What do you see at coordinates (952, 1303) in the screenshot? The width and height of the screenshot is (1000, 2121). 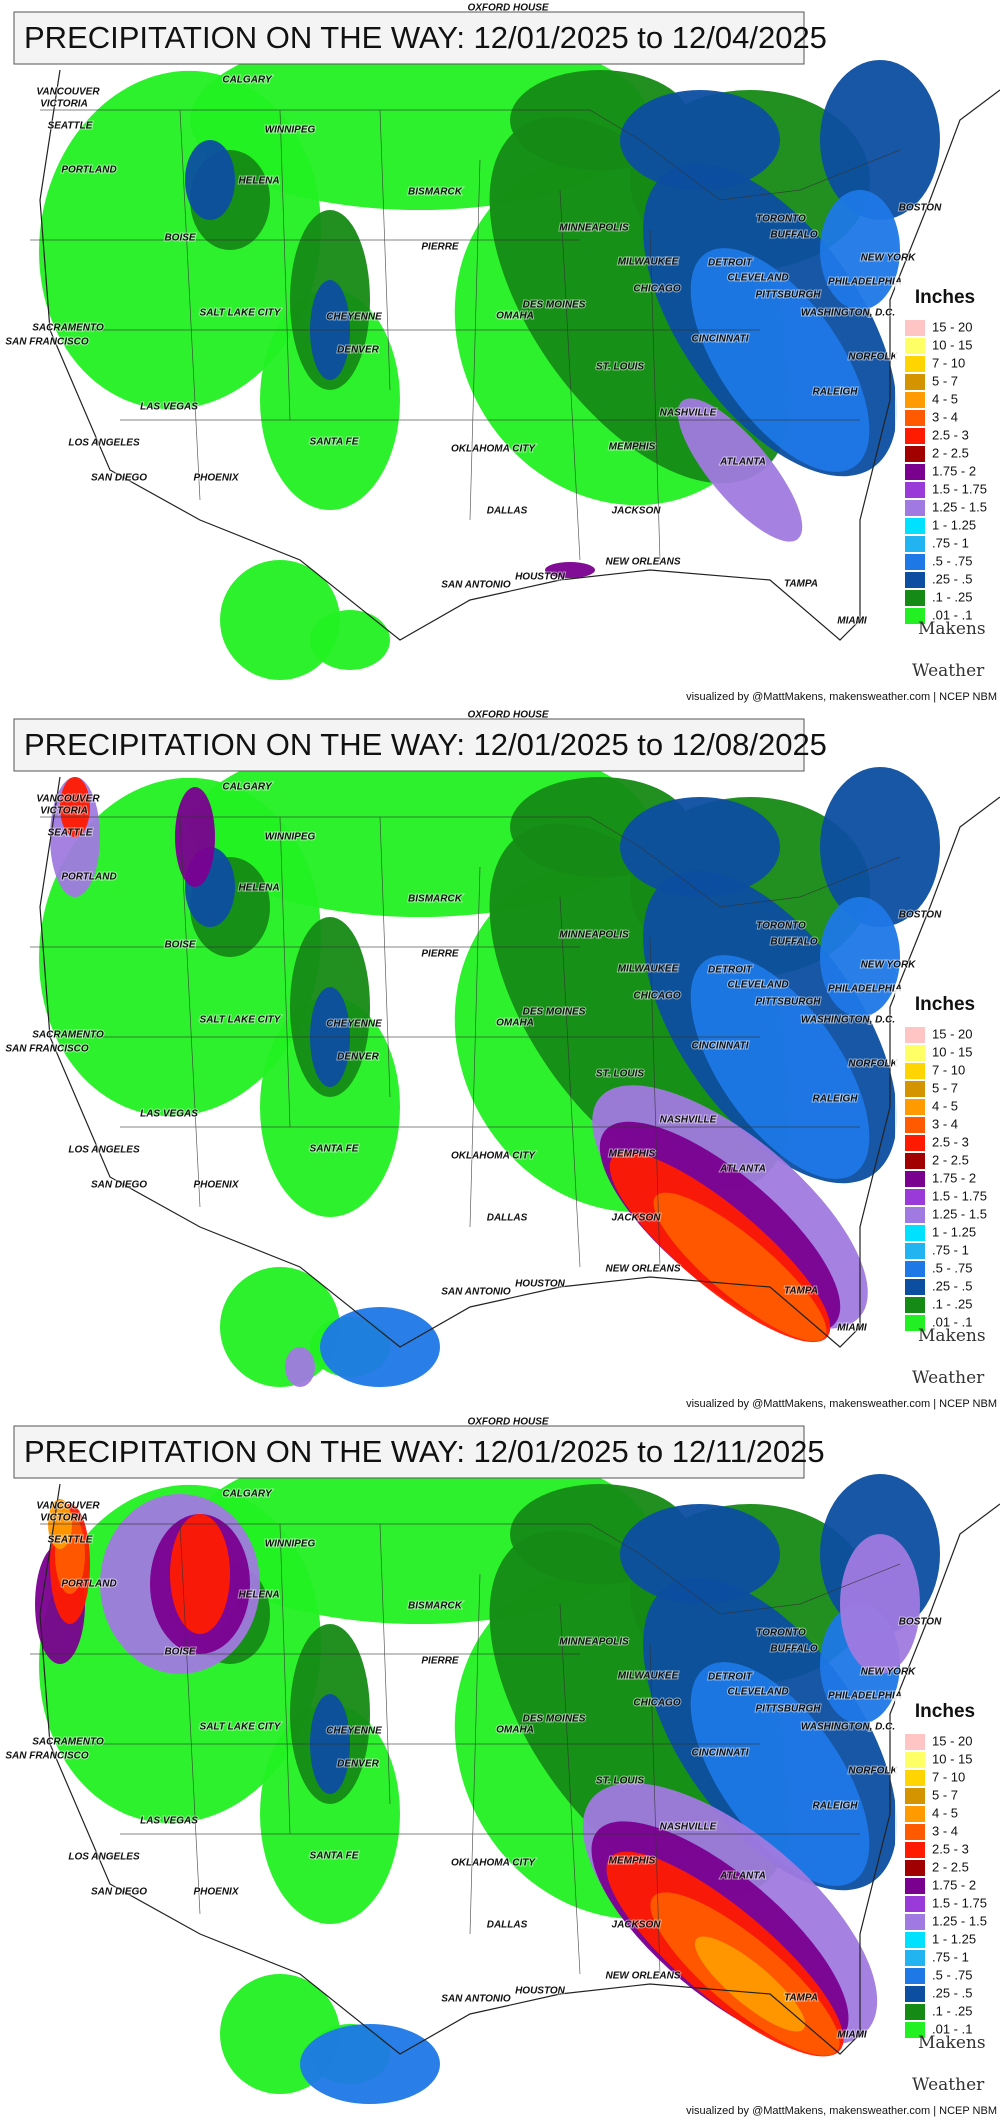 I see `legend-label: .1 - .25` at bounding box center [952, 1303].